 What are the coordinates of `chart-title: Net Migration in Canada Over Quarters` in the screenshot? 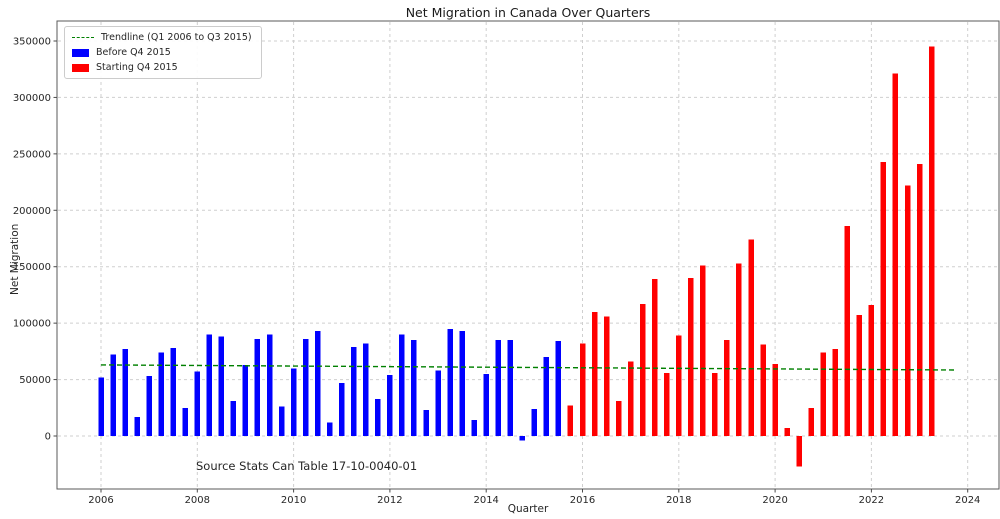 It's located at (528, 12).